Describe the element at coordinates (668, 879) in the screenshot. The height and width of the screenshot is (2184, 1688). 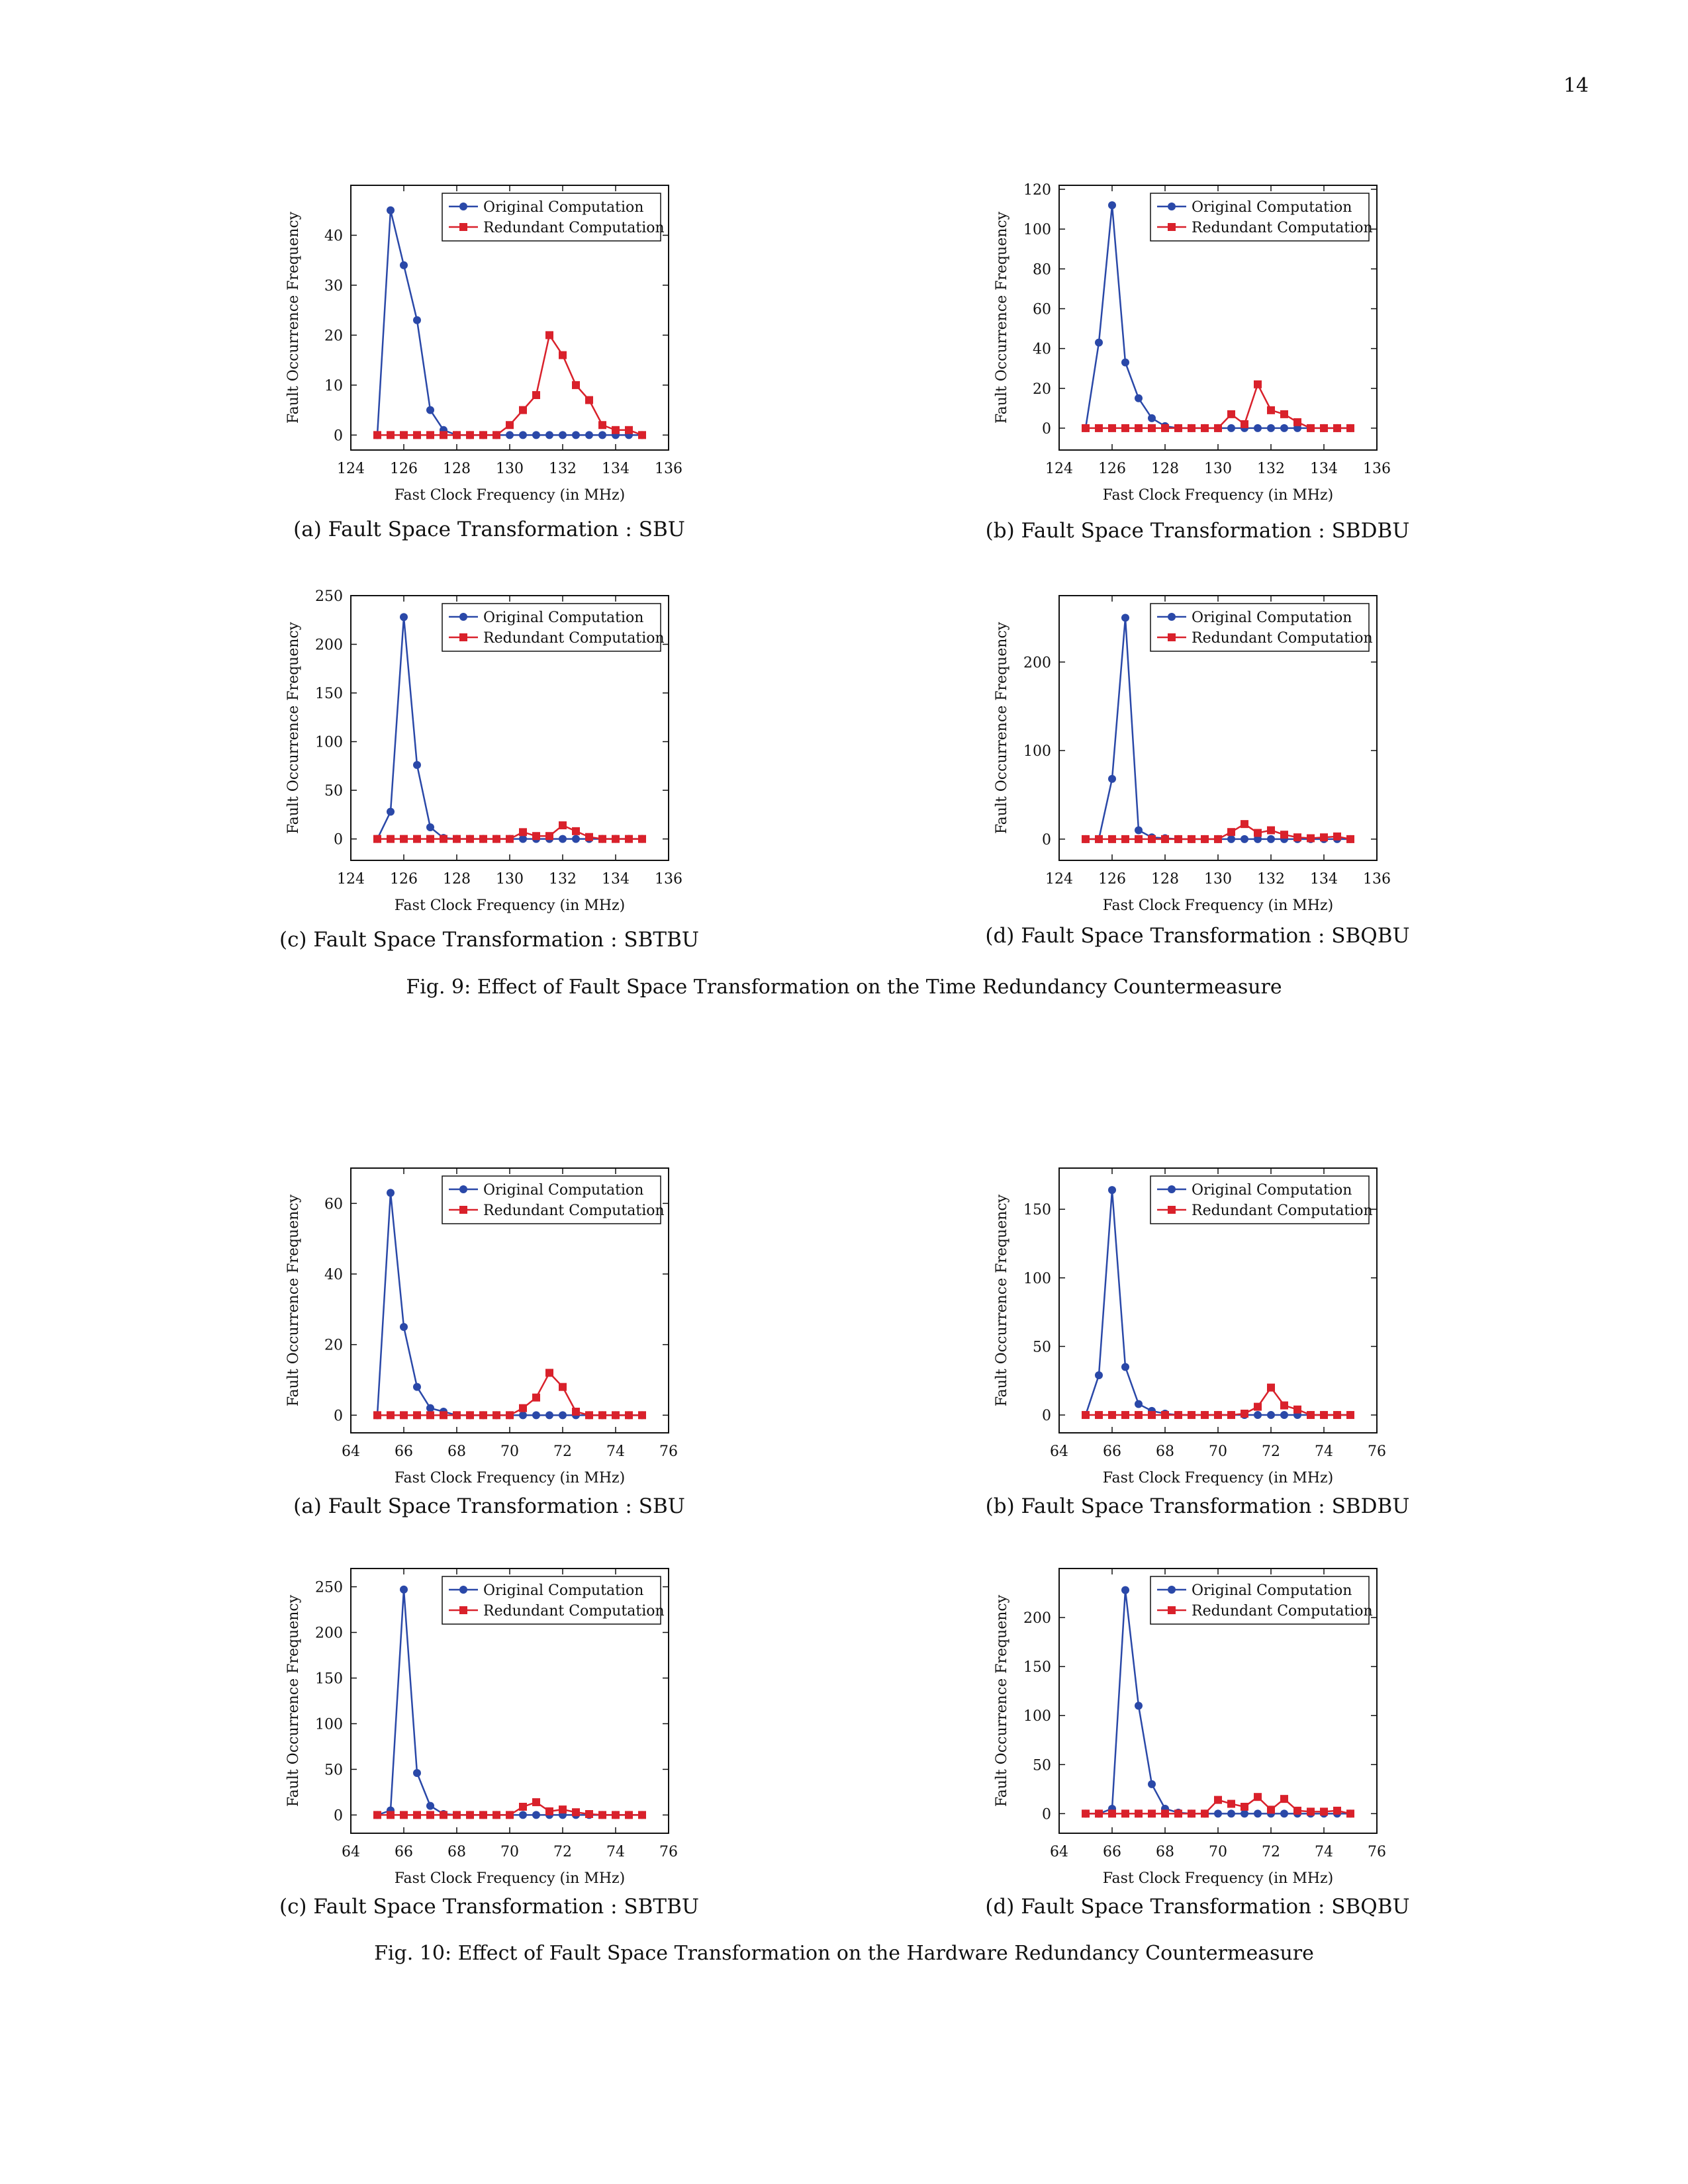
I see `x-tick-label: 136` at that location.